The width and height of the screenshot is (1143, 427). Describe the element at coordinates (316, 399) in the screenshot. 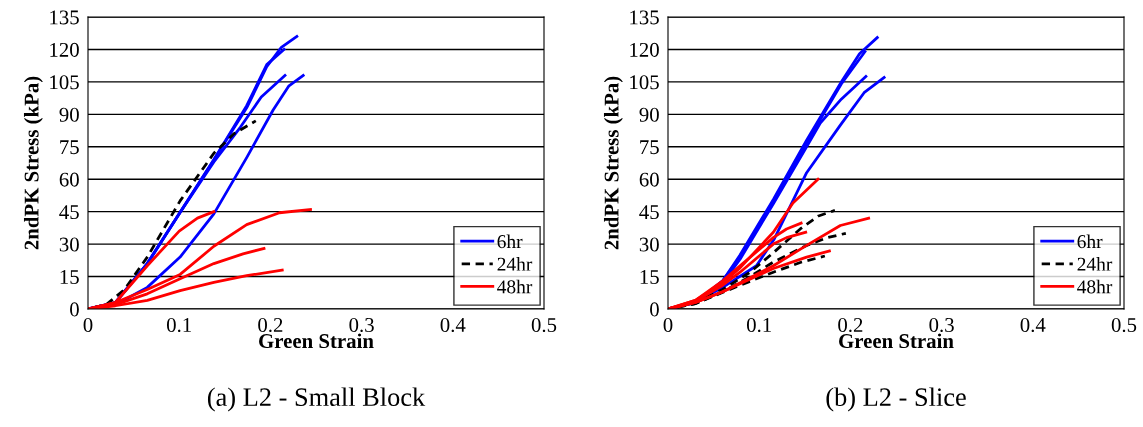

I see `text: (a) L2 - Small Block` at that location.